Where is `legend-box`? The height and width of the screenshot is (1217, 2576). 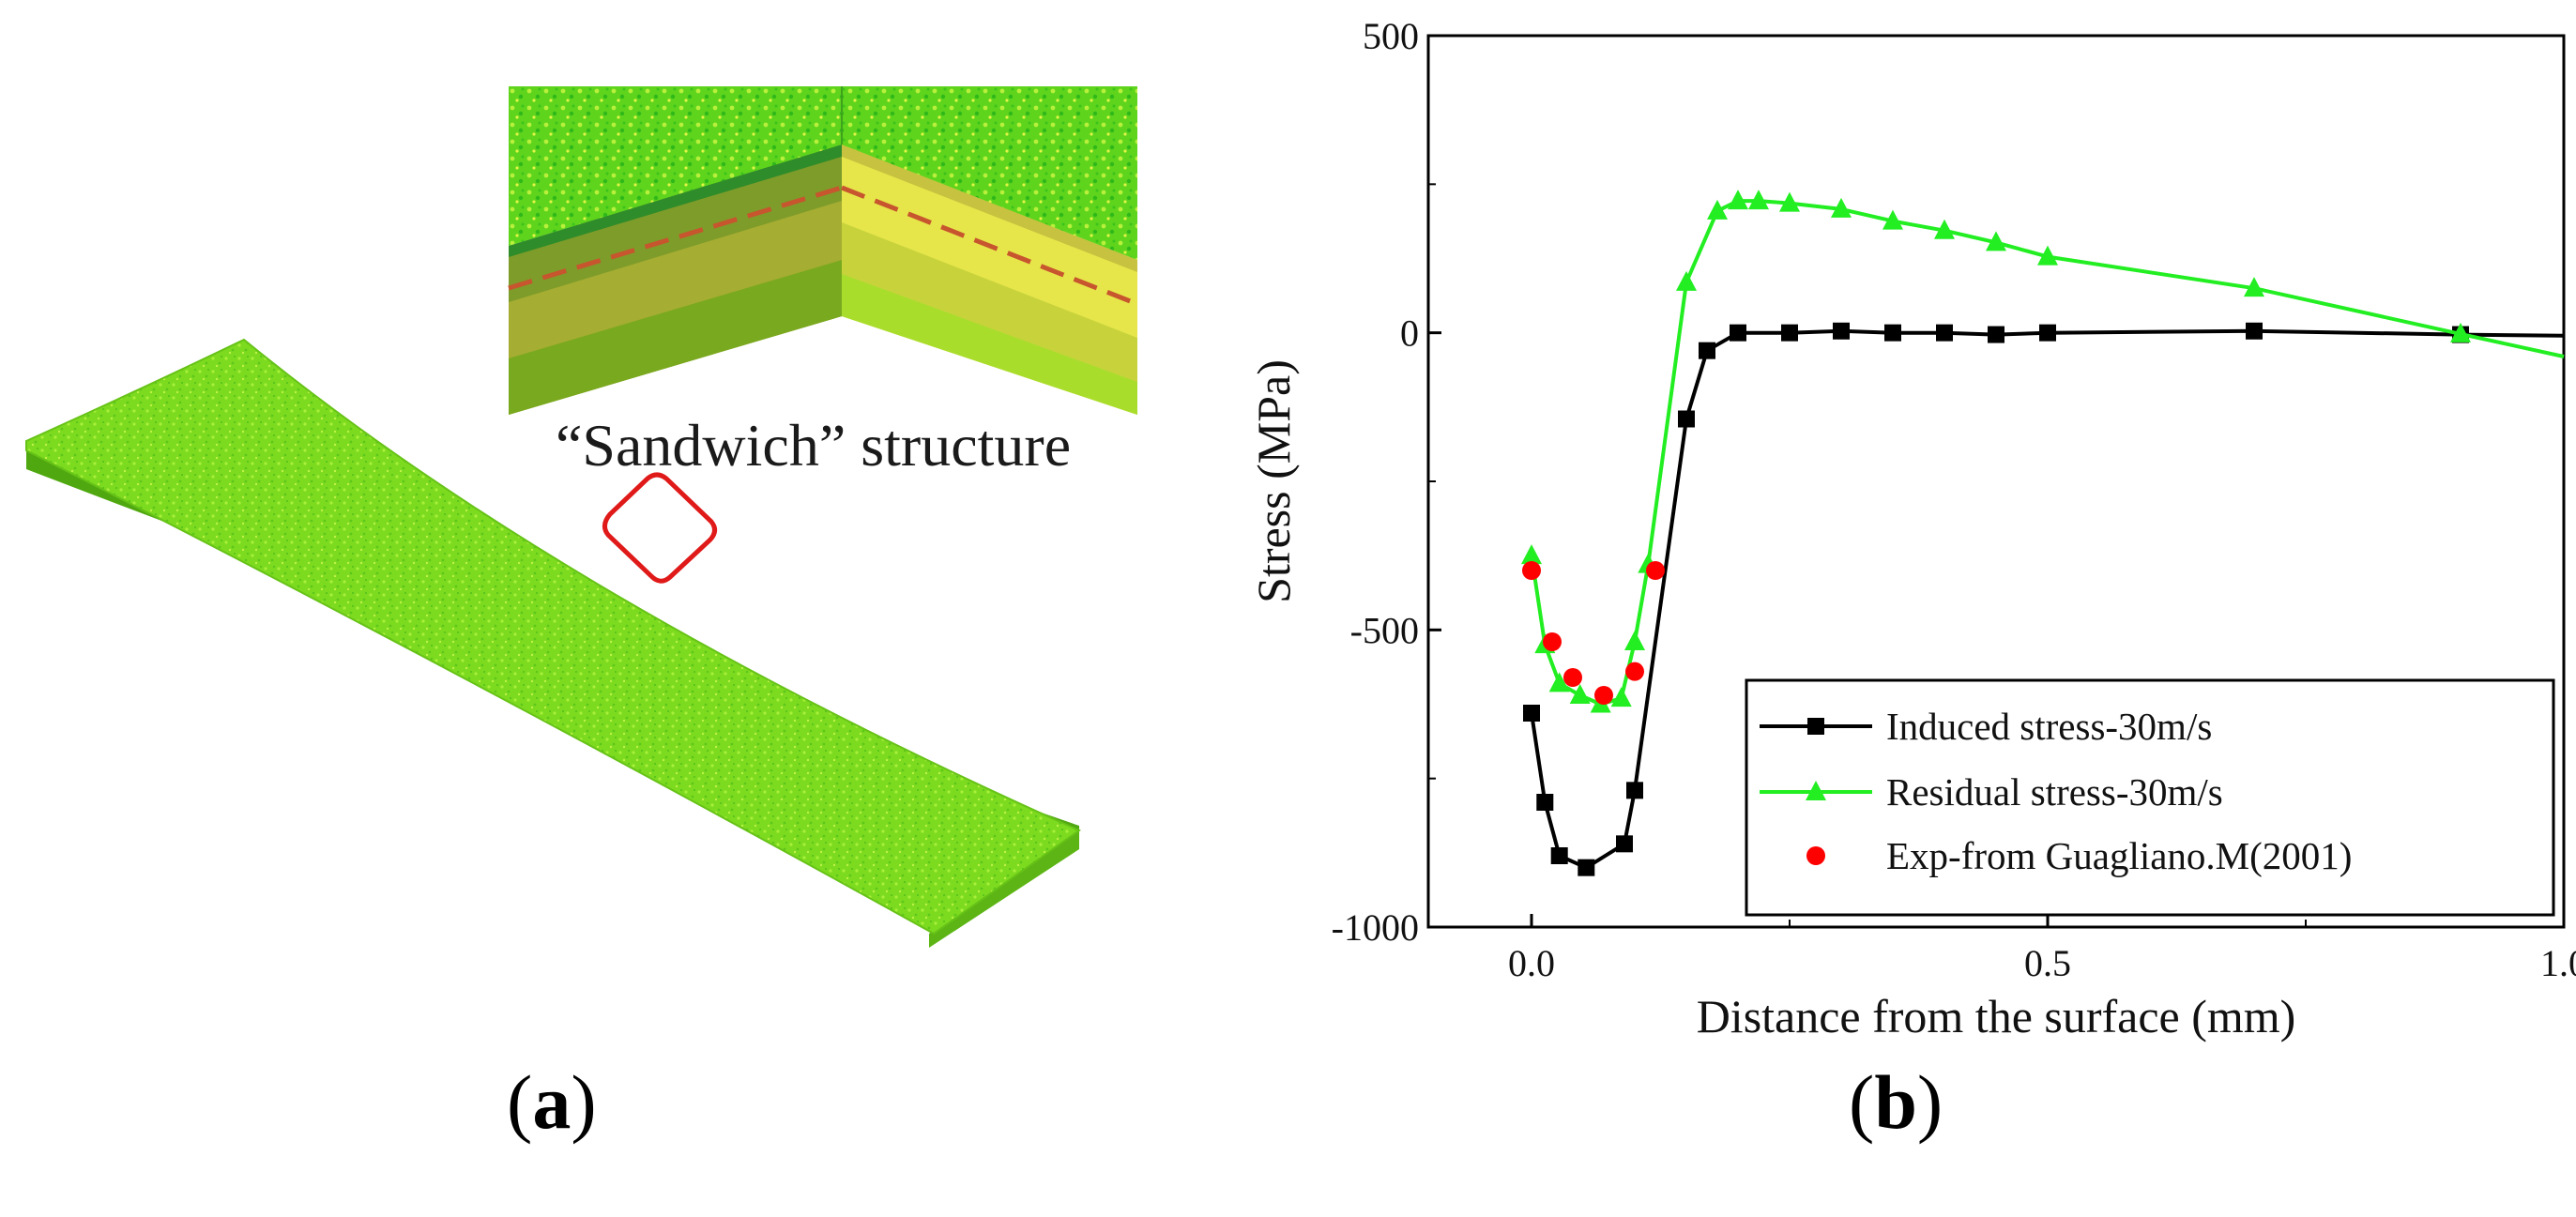
legend-box is located at coordinates (2150, 797).